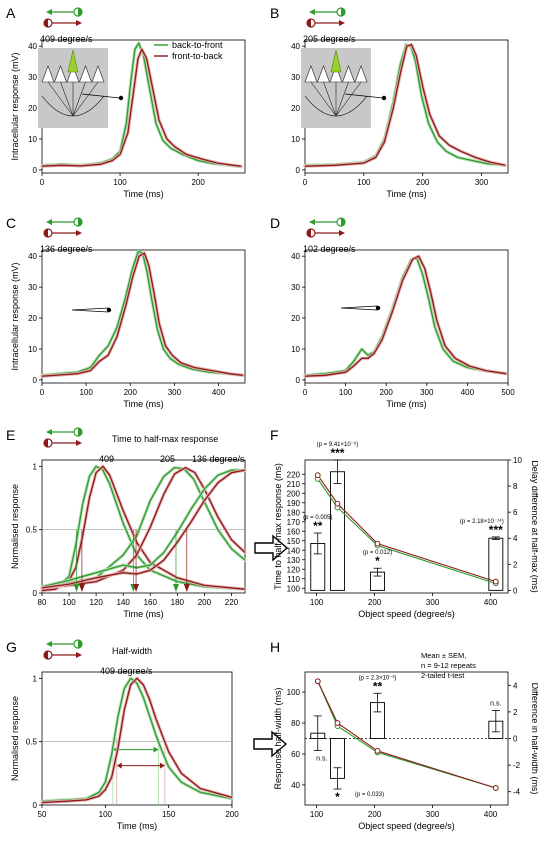  I want to click on p-value-label: (p = 0.005), so click(317, 518).